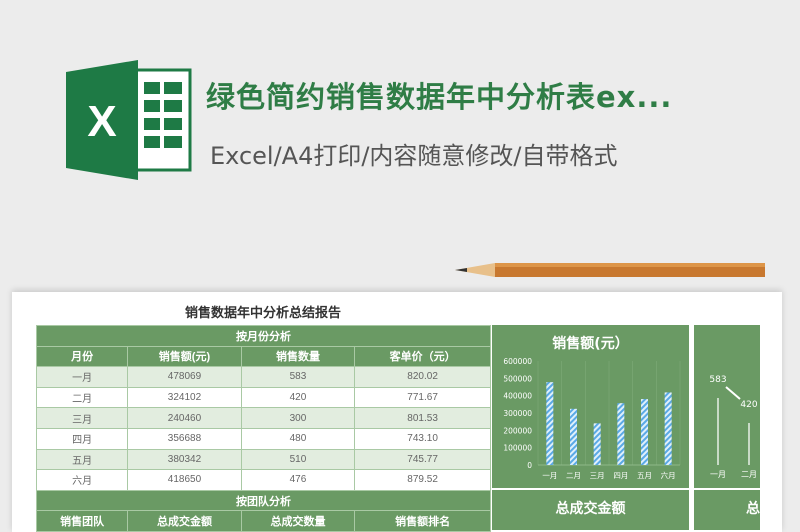 The image size is (800, 532). I want to click on table-cell: 380342, so click(184, 459).